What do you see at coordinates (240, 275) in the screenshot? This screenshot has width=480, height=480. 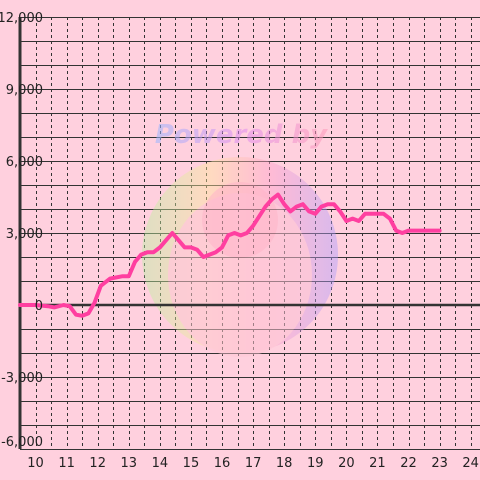 I see `watermark-figure` at bounding box center [240, 275].